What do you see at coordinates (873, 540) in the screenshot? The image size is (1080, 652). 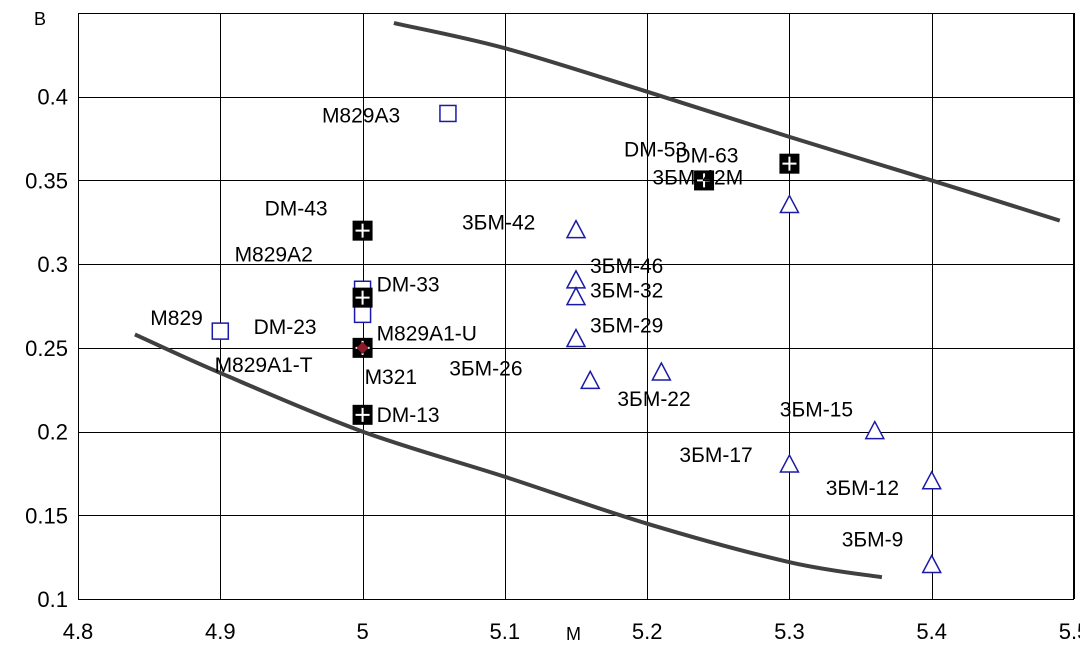 I see `point-label: 3БМ-9` at bounding box center [873, 540].